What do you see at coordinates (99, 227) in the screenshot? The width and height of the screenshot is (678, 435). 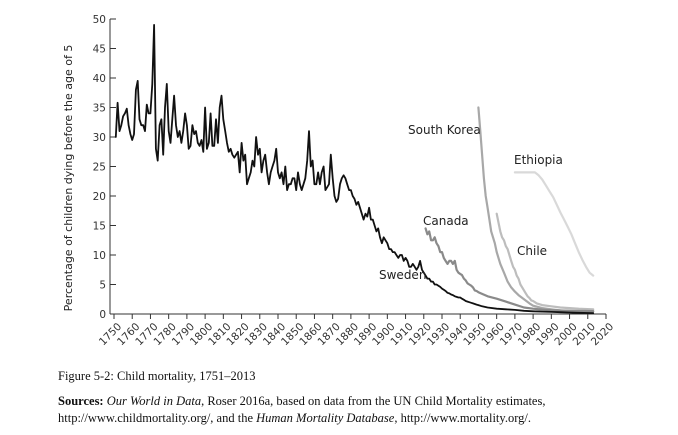 I see `y-tick-label: 15` at bounding box center [99, 227].